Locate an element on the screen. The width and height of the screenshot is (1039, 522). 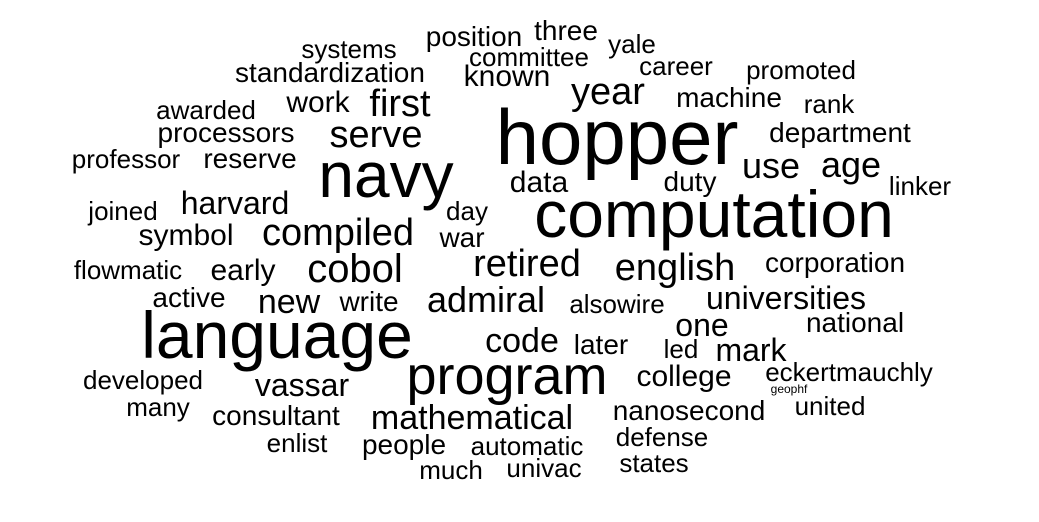
word-linker: linker is located at coordinates (920, 186).